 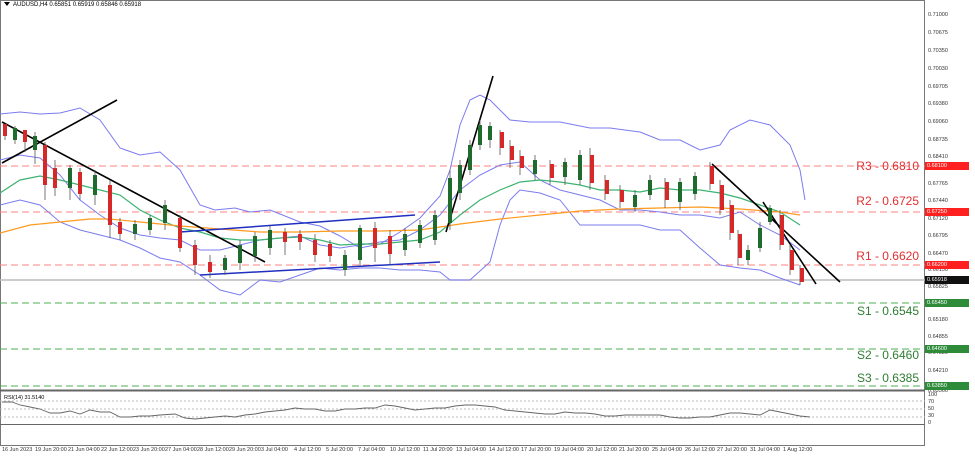 I want to click on y-tick-label: 0.64855, so click(x=938, y=337).